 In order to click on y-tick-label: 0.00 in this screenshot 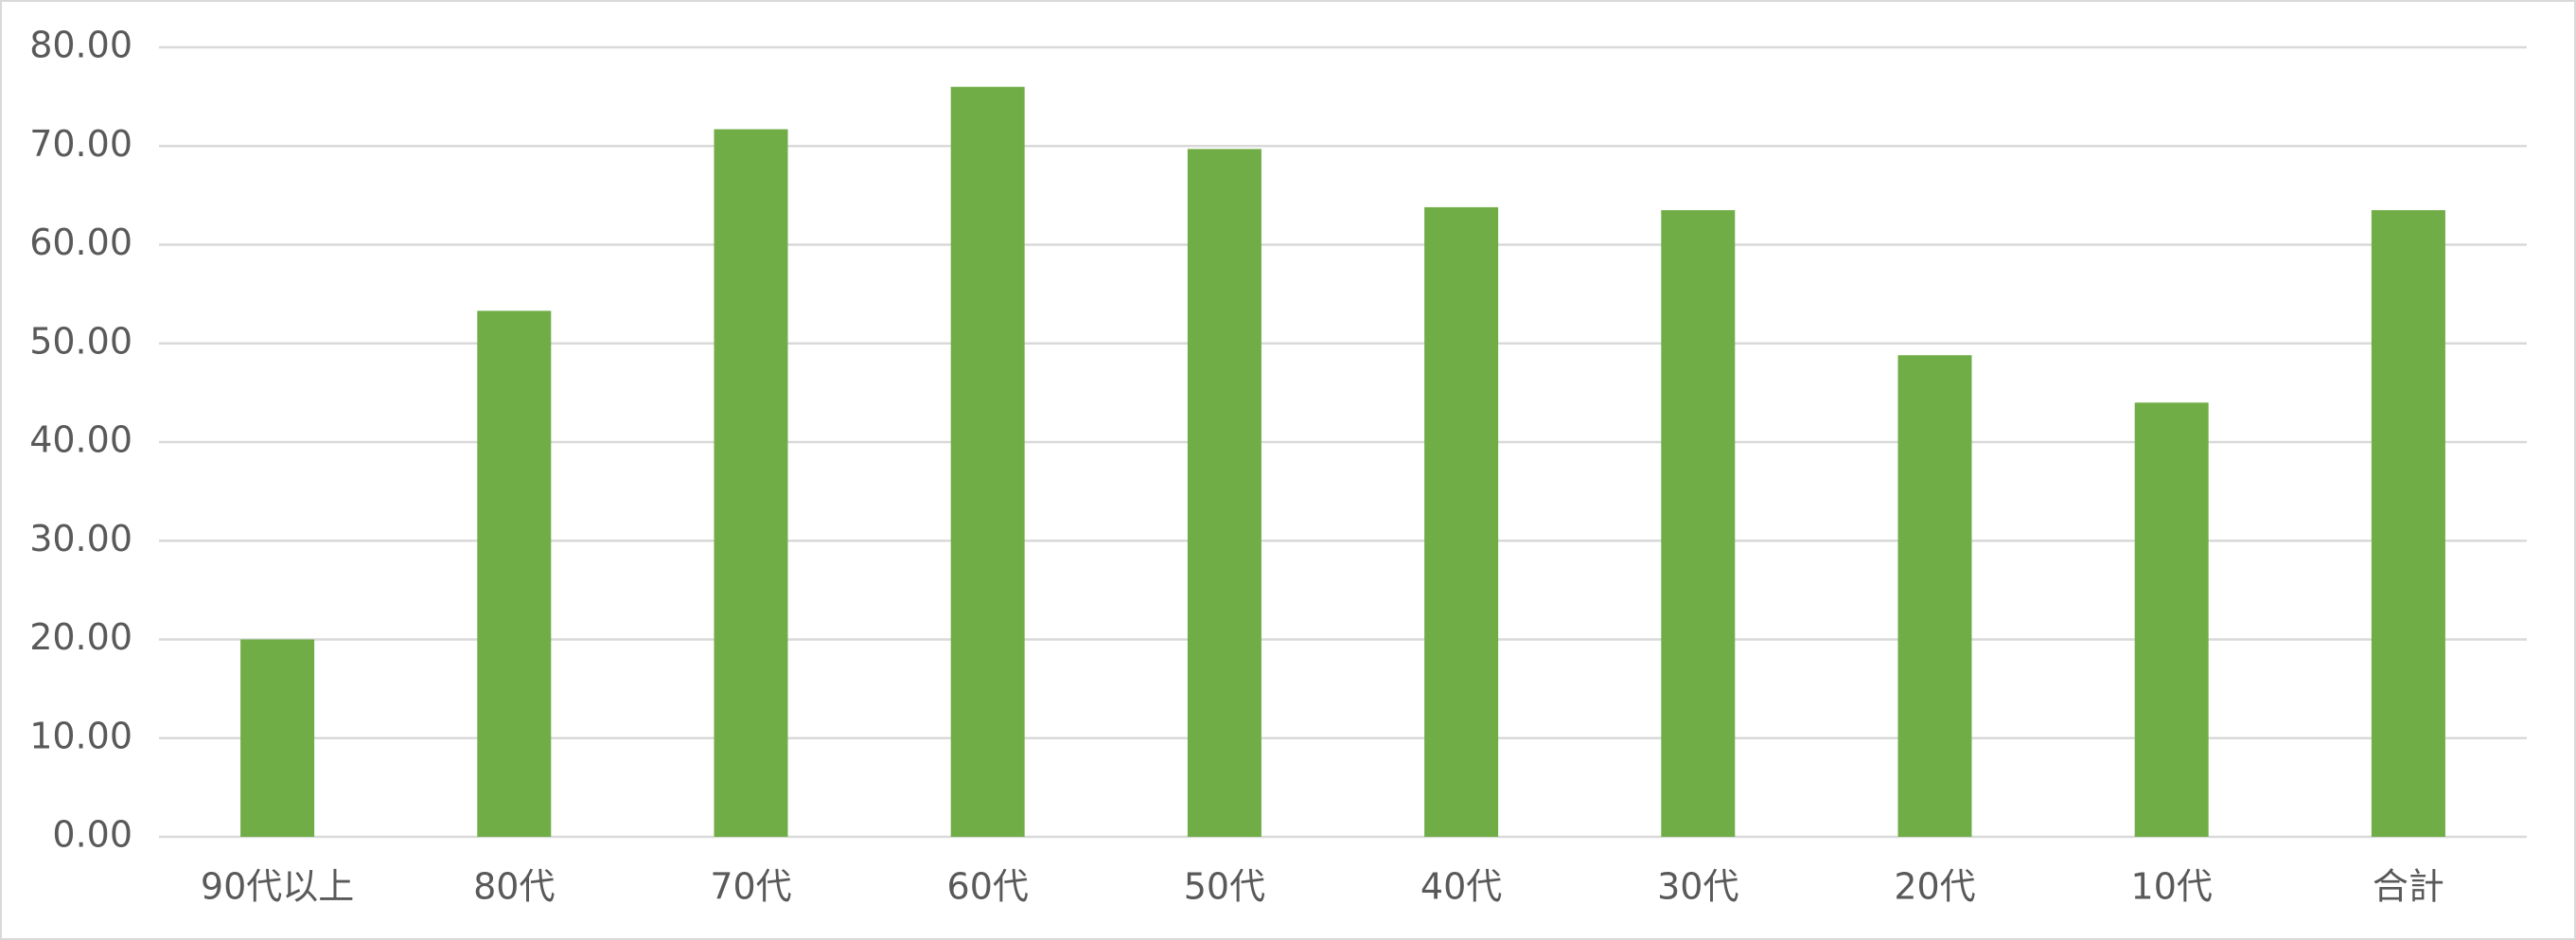, I will do `click(92, 835)`.